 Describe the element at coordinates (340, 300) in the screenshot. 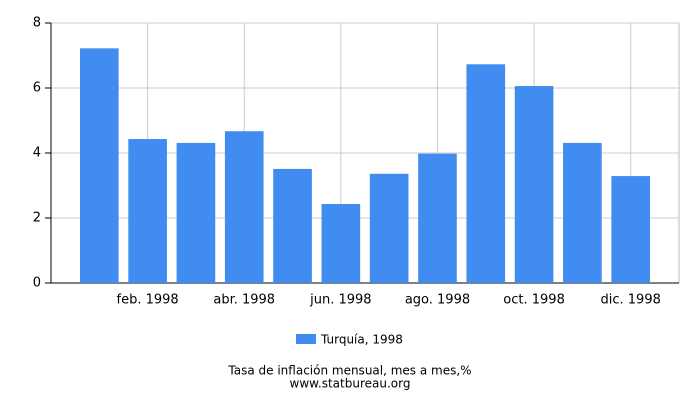

I see `x-tick-label: jun. 1998` at that location.